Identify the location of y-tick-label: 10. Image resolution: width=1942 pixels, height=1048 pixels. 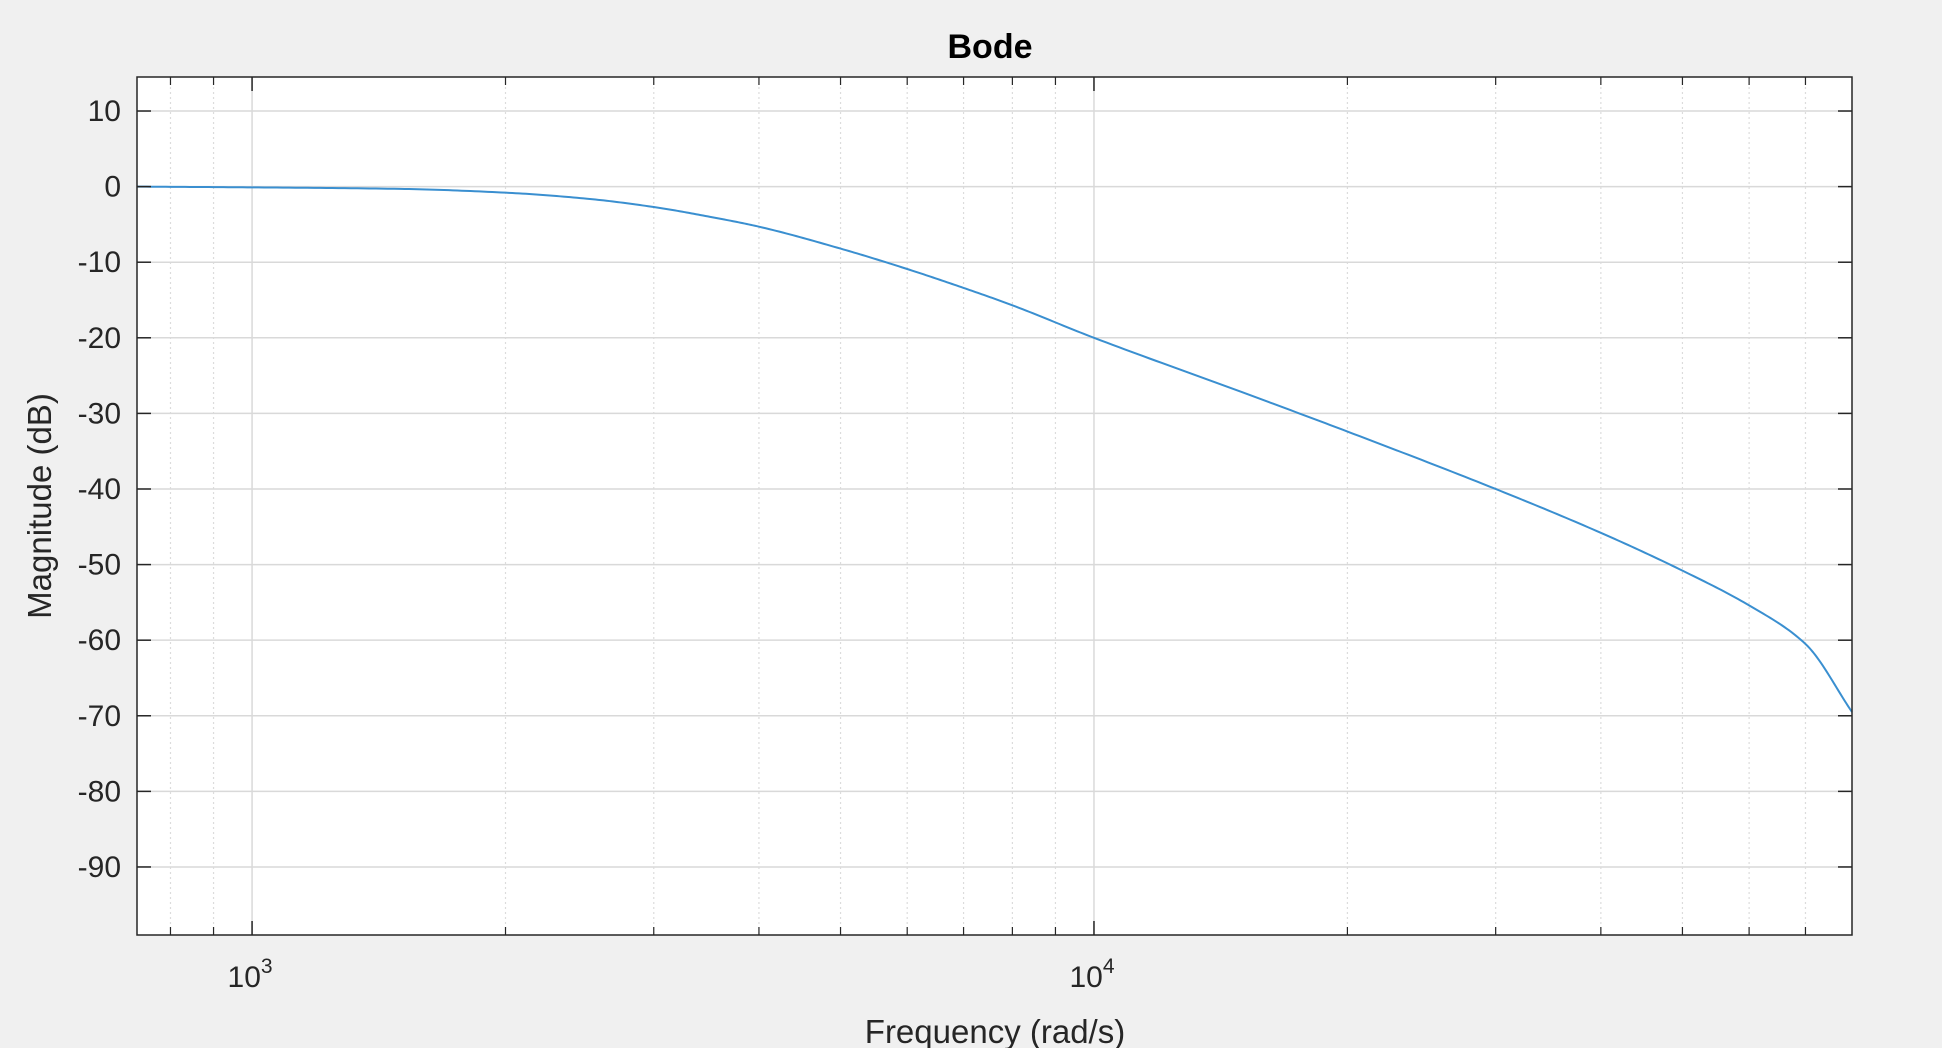
(104, 111).